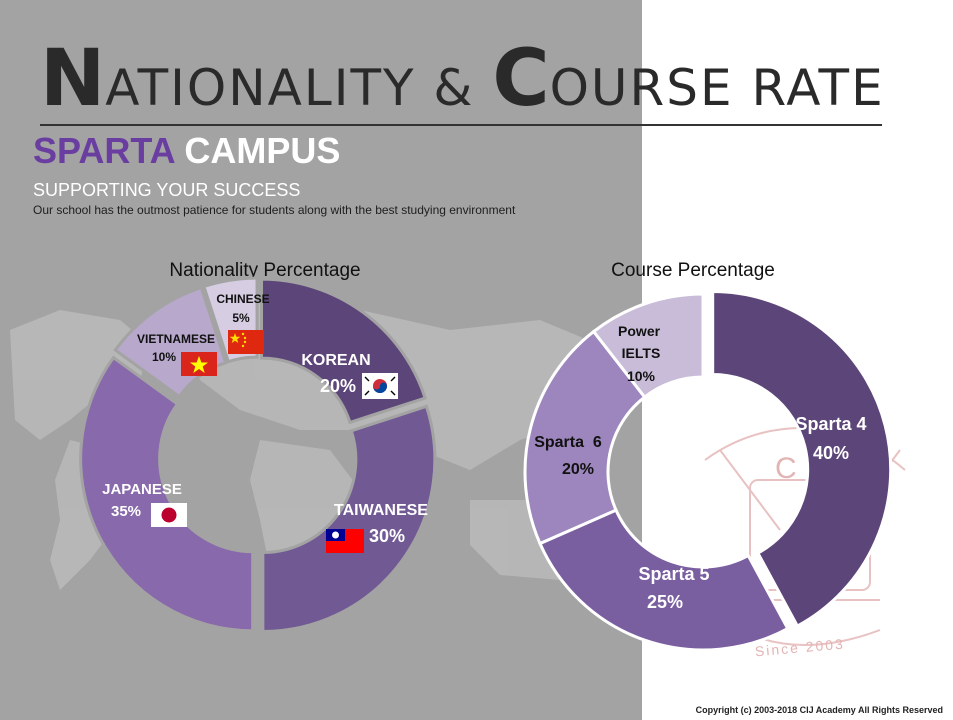  I want to click on course-label-ielts: IELTS, so click(641, 353).